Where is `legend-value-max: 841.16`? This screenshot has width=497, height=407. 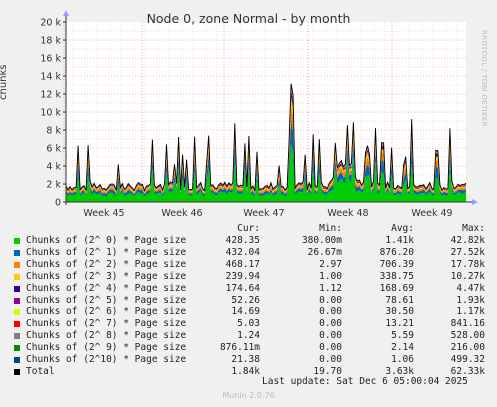
legend-value-max: 841.16 is located at coordinates (467, 324).